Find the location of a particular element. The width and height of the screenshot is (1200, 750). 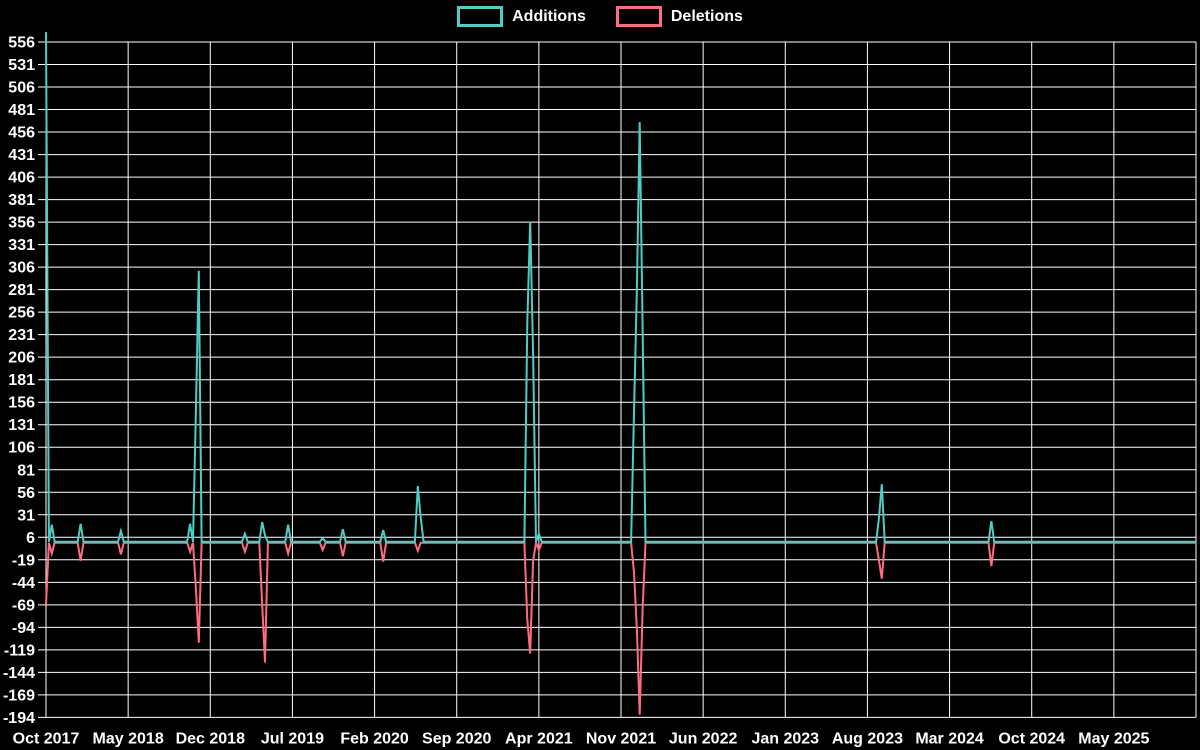

y-tick-label: 306 is located at coordinates (21, 268).